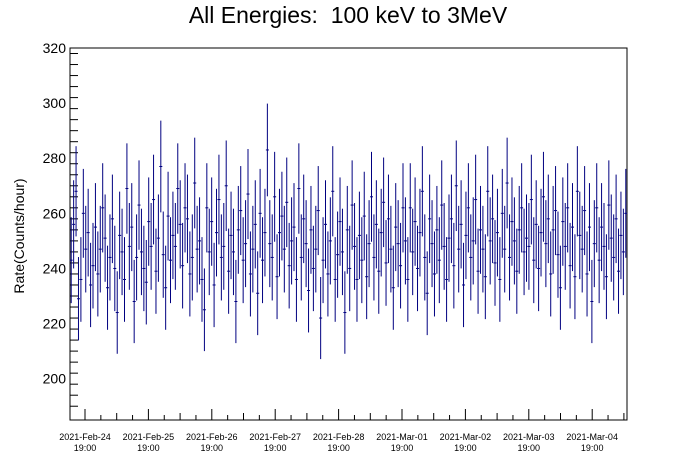 This screenshot has height=472, width=696. What do you see at coordinates (55, 379) in the screenshot?
I see `y-tick-label: 200` at bounding box center [55, 379].